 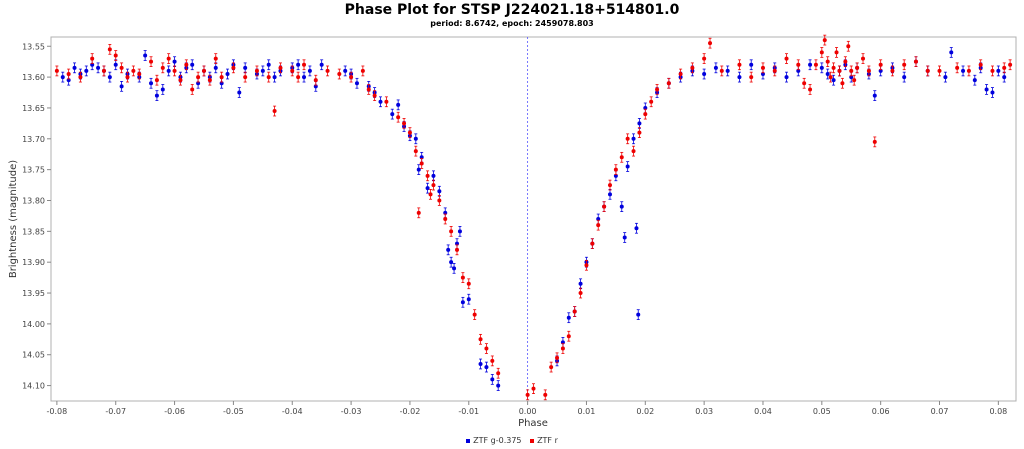 What do you see at coordinates (57, 411) in the screenshot?
I see `x-tick-label: -0.08` at bounding box center [57, 411].